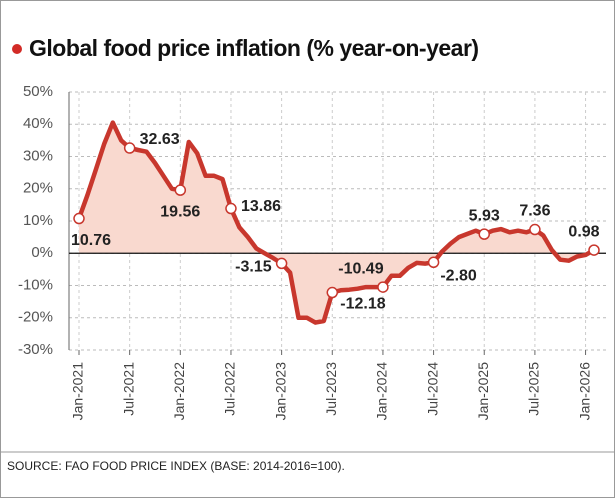 The height and width of the screenshot is (498, 615). What do you see at coordinates (91, 240) in the screenshot?
I see `value-label: 10.76` at bounding box center [91, 240].